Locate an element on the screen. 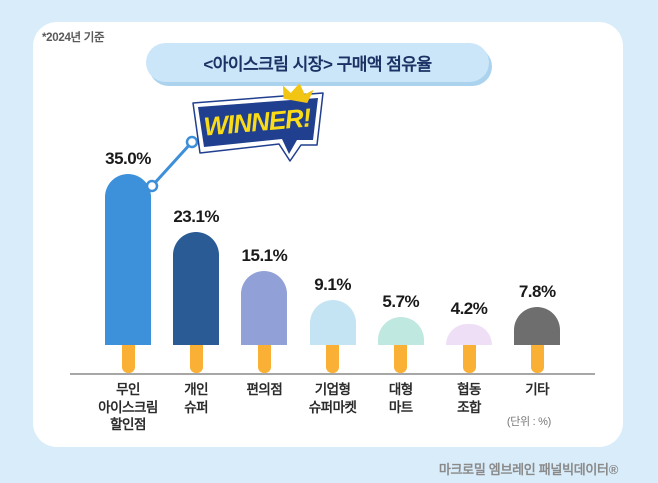  base-year-note: *2024년 기준 is located at coordinates (73, 38).